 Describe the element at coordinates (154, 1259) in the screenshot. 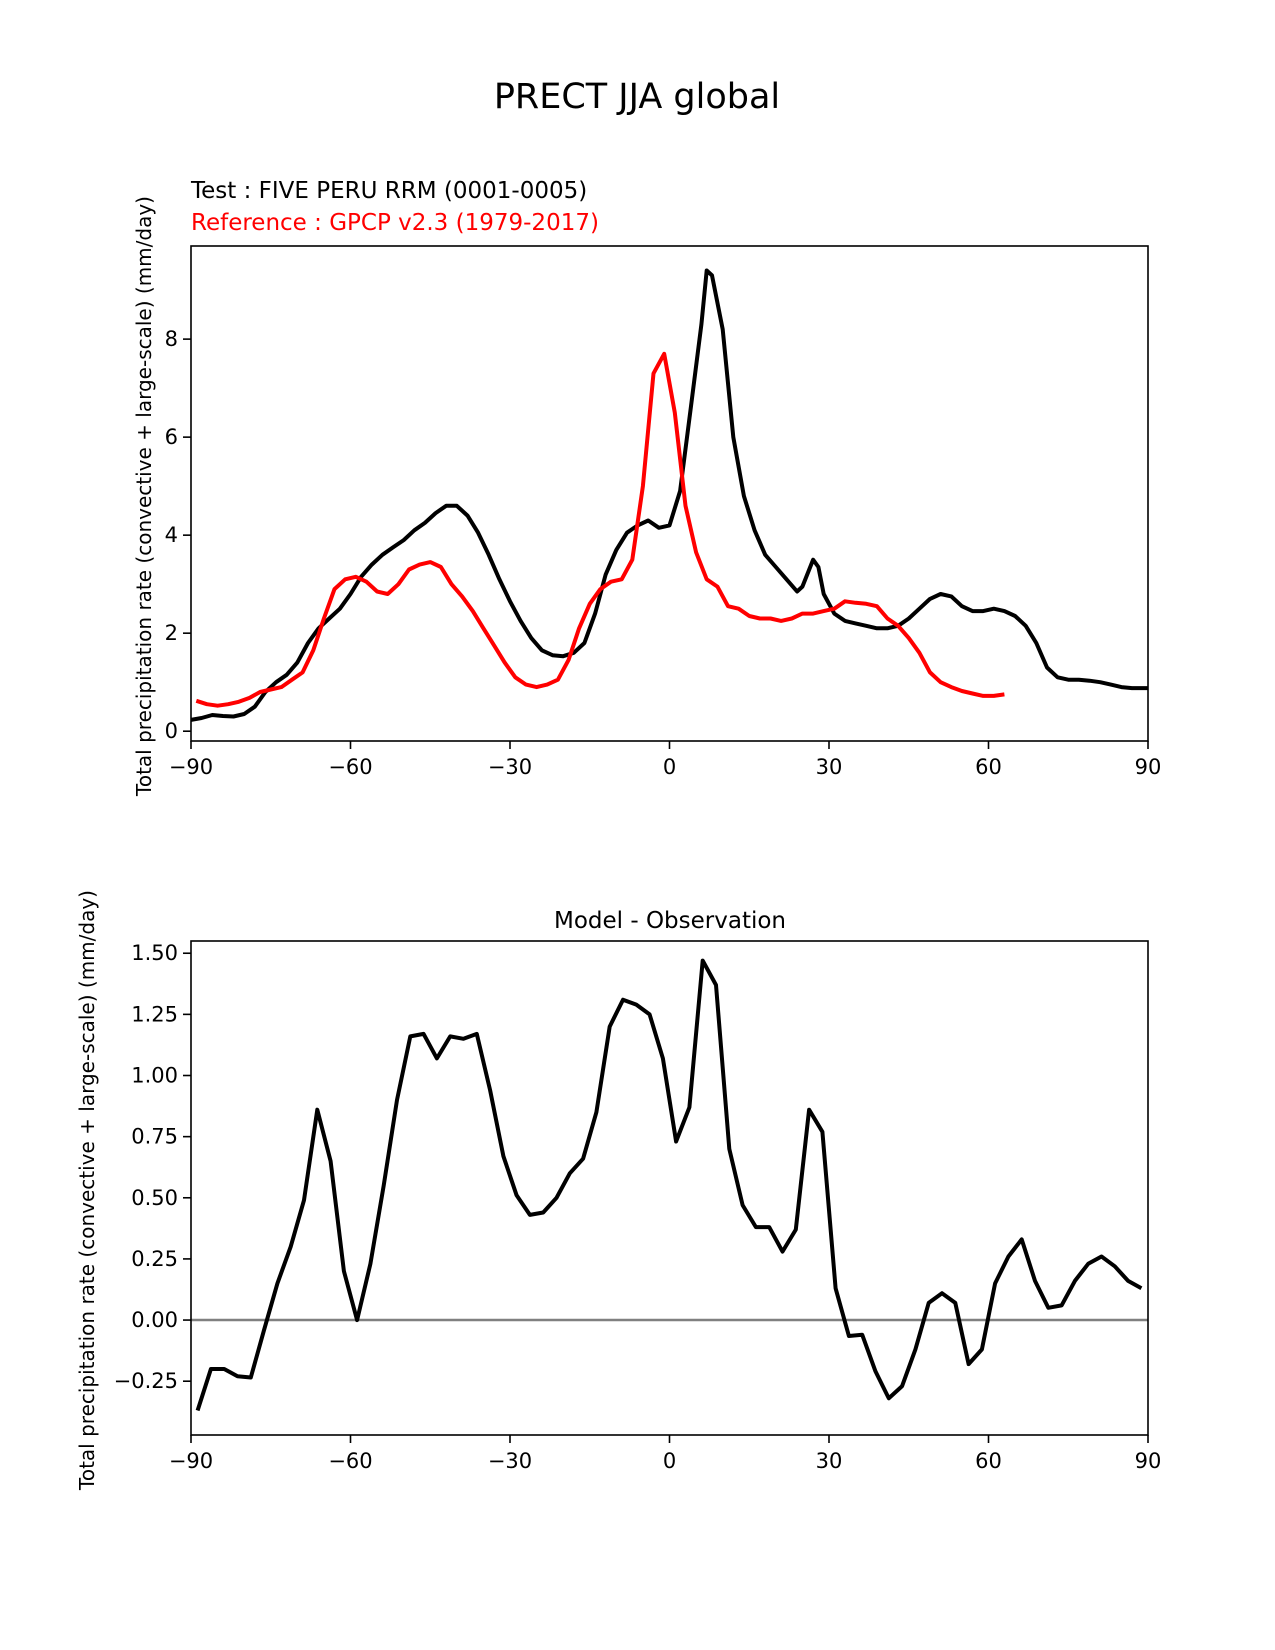

I see `bottom-y-tick-label: 0.25` at that location.